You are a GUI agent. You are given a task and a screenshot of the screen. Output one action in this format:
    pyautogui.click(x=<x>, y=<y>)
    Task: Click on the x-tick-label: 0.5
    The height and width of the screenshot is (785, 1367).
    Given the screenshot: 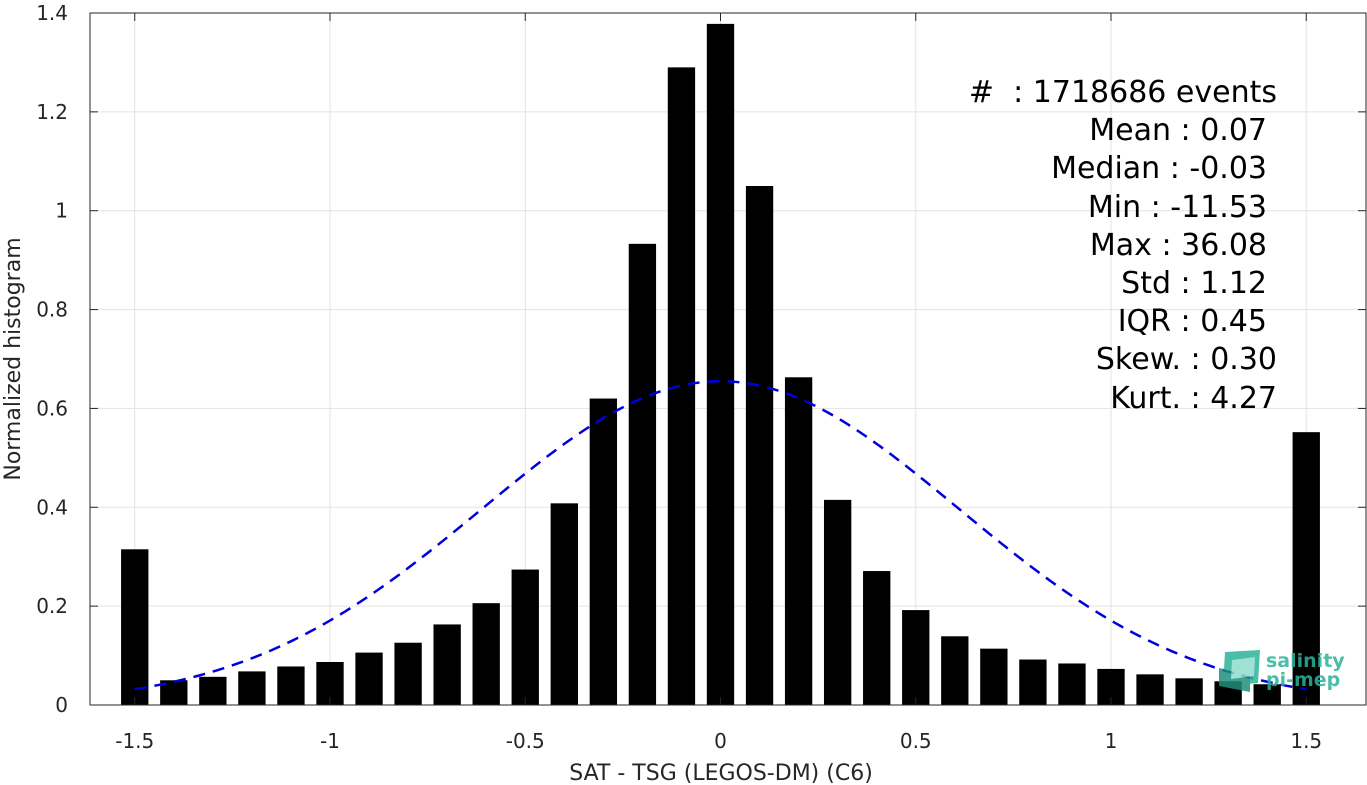 What is the action you would take?
    pyautogui.click(x=916, y=741)
    